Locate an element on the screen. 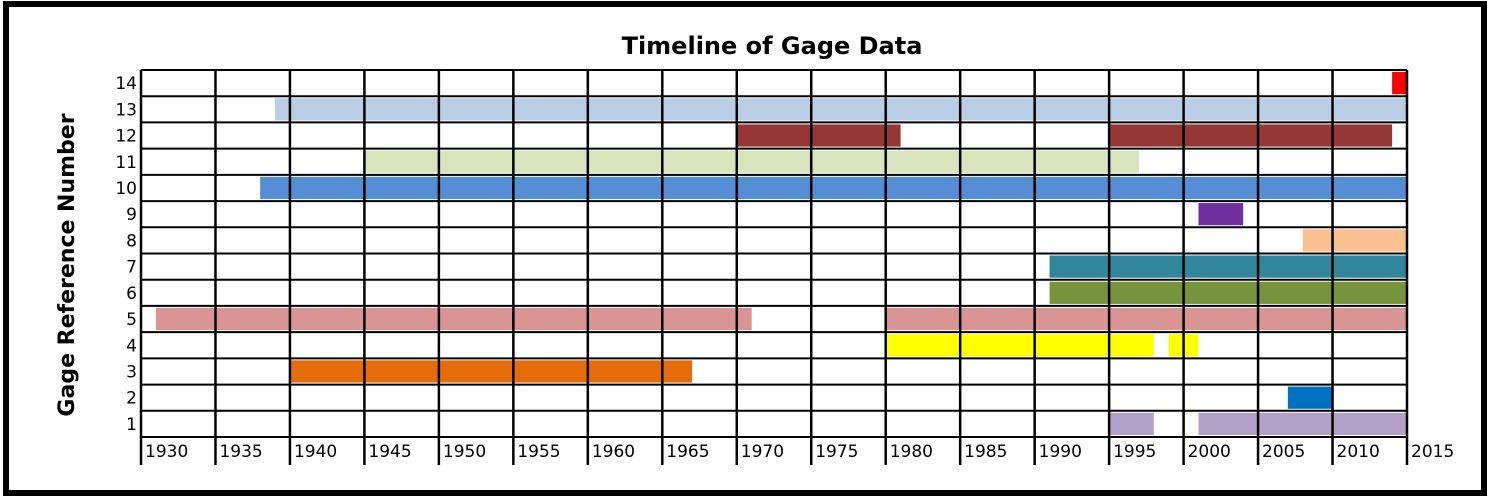  x-tick-label: 1945 is located at coordinates (389, 452).